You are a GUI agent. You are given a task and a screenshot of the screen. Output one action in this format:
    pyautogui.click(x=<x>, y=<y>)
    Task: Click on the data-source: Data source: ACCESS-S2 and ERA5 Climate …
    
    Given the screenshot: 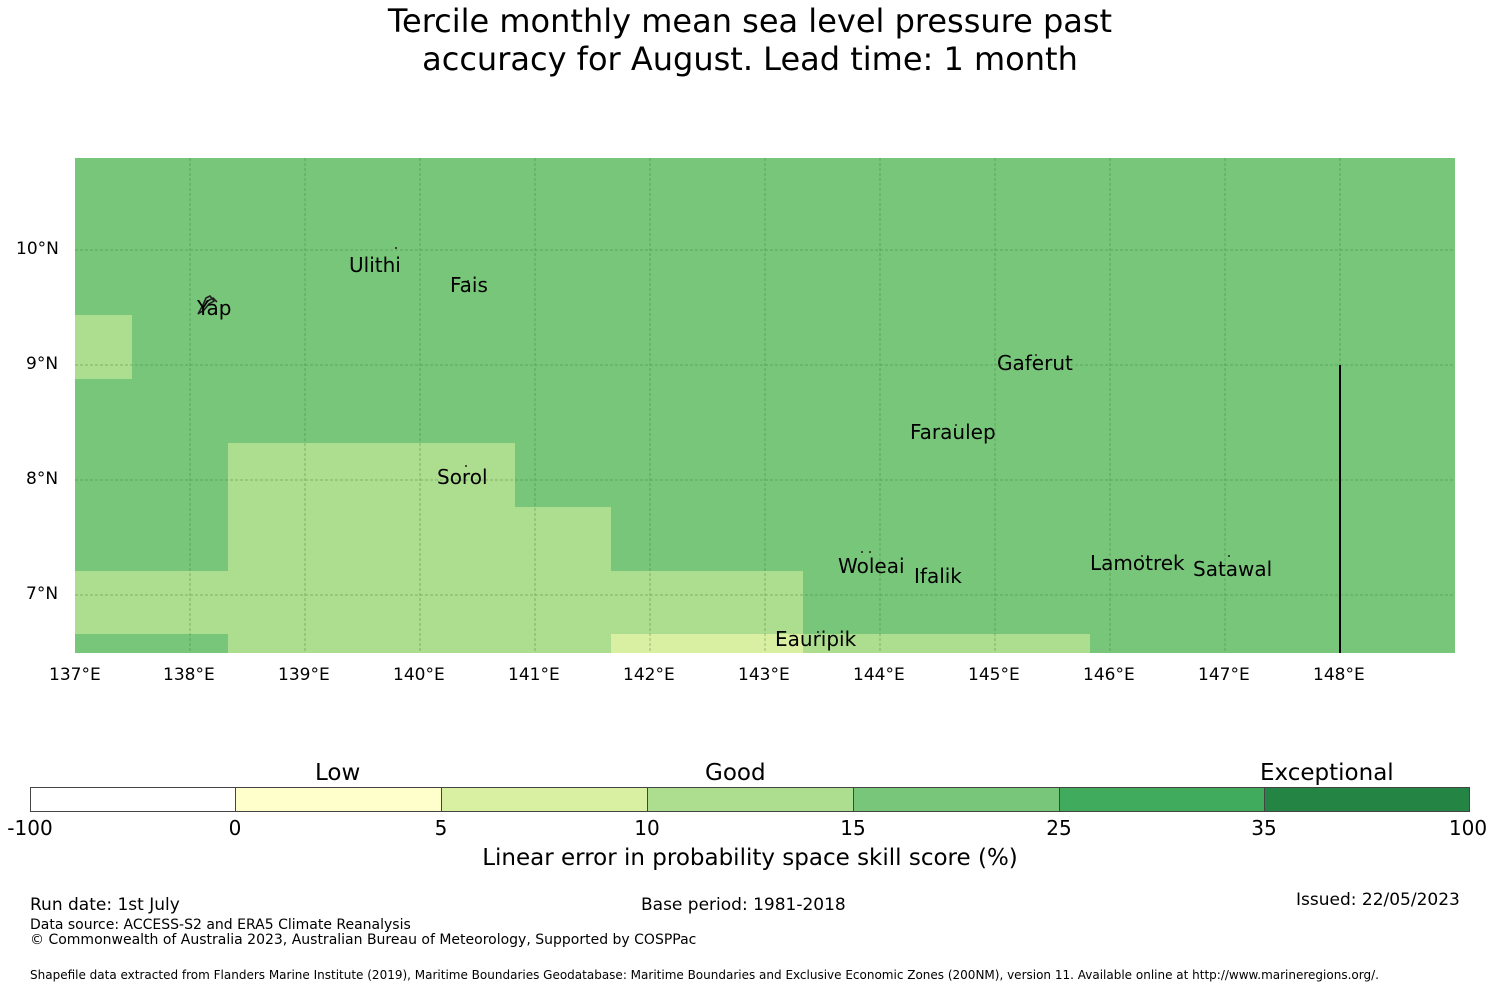 What is the action you would take?
    pyautogui.click(x=220, y=925)
    